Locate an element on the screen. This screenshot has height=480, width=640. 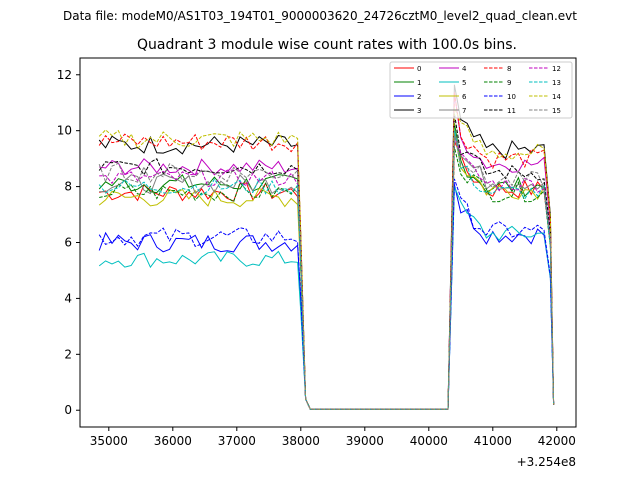
x-axis-ticks: 35000 36000 37000 38000 39000 40000 41000 42000 is located at coordinates (333, 437).